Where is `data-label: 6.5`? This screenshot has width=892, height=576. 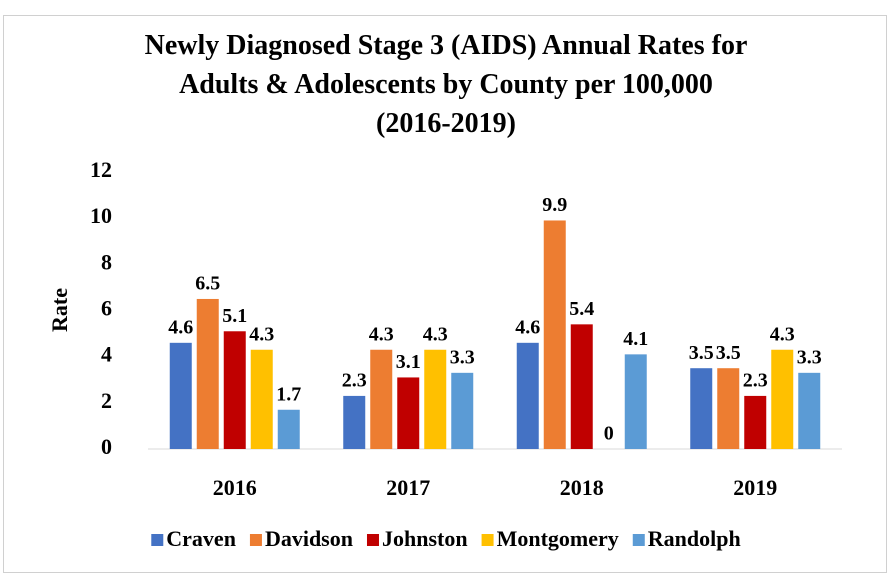 data-label: 6.5 is located at coordinates (207, 284).